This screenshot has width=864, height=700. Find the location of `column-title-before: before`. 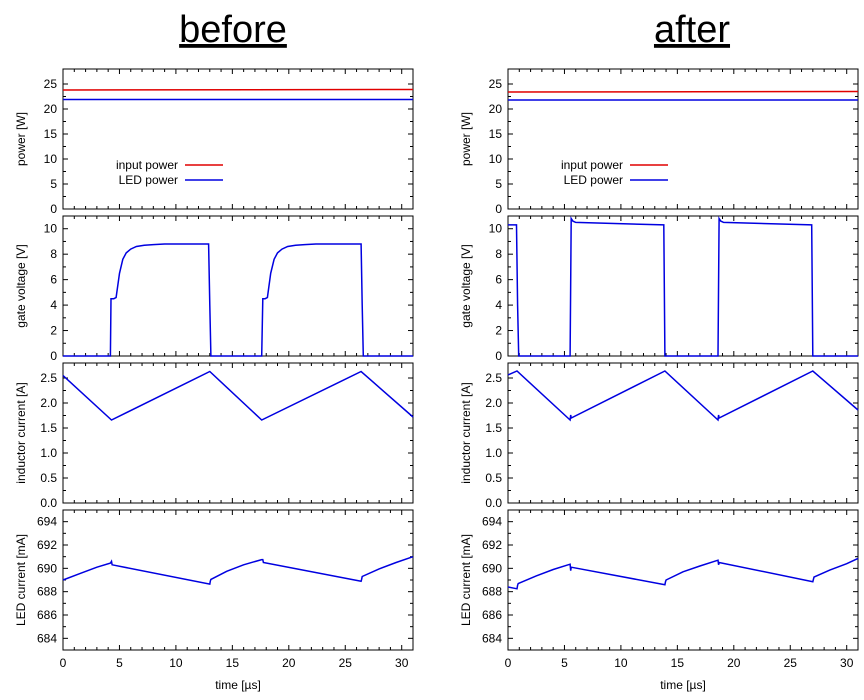

column-title-before: before is located at coordinates (233, 30).